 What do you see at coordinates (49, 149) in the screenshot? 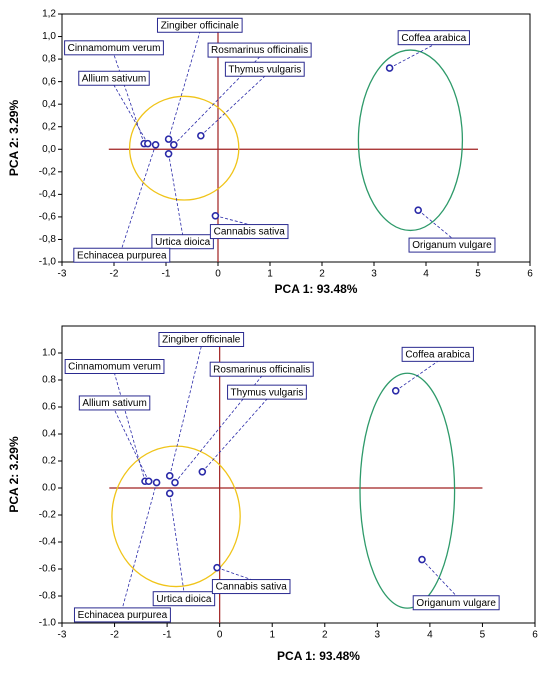
I see `y-tick-label: 0,0` at bounding box center [49, 149].